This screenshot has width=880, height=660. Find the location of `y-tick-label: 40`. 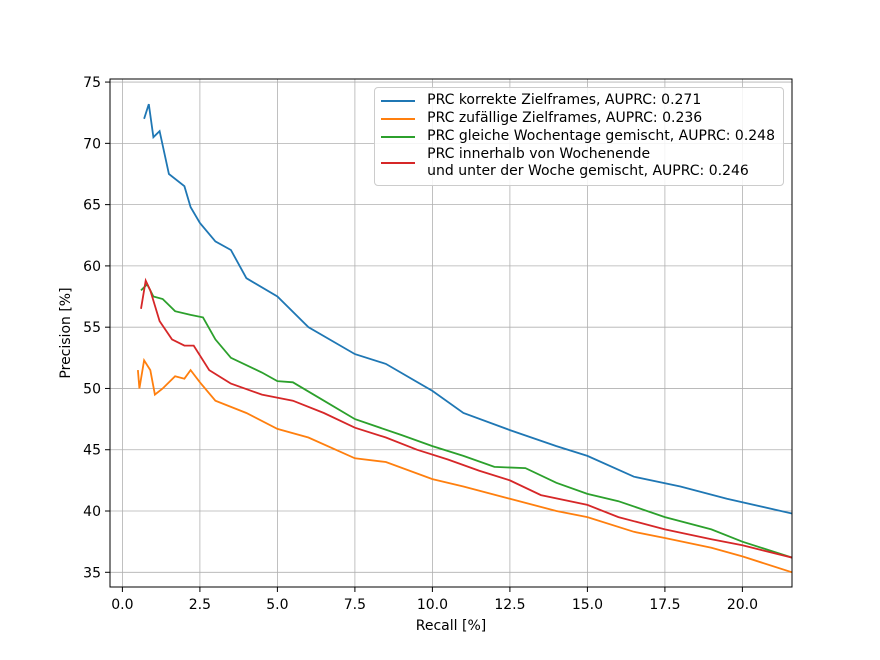

y-tick-label: 40 is located at coordinates (92, 512).